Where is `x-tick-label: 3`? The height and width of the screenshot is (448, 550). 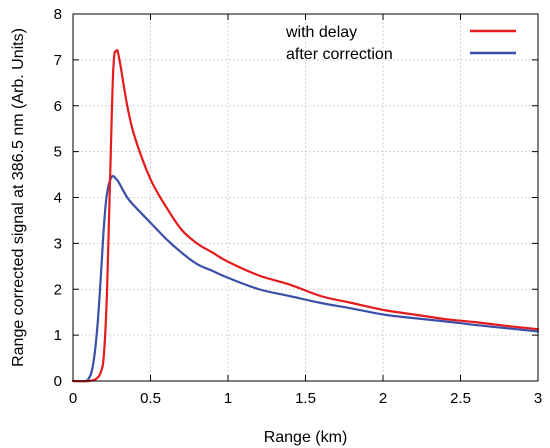 x-tick-label: 3 is located at coordinates (538, 398).